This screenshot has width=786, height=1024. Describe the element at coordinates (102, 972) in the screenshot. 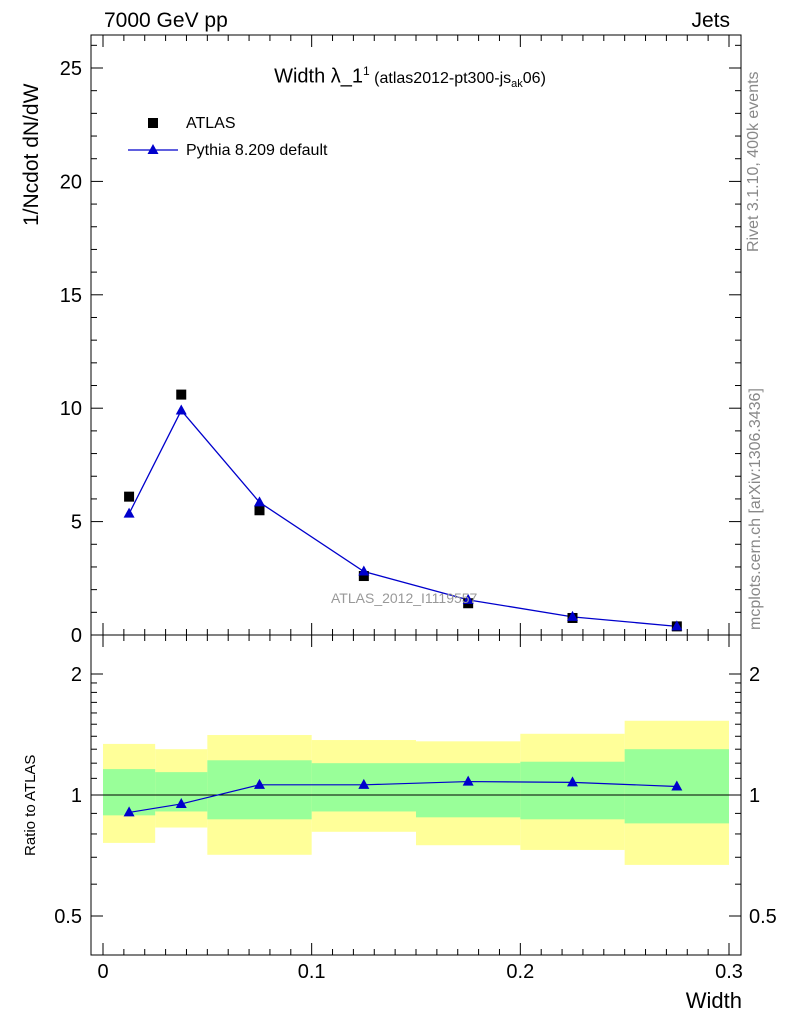

I see `x-tick-label: 0` at that location.